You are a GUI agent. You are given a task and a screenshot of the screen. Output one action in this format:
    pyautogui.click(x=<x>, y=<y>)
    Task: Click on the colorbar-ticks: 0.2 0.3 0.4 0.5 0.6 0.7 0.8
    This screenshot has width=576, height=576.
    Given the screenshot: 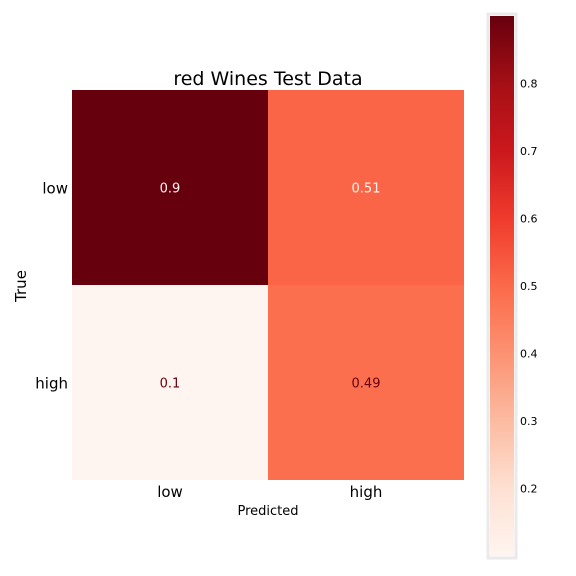 What is the action you would take?
    pyautogui.click(x=529, y=287)
    